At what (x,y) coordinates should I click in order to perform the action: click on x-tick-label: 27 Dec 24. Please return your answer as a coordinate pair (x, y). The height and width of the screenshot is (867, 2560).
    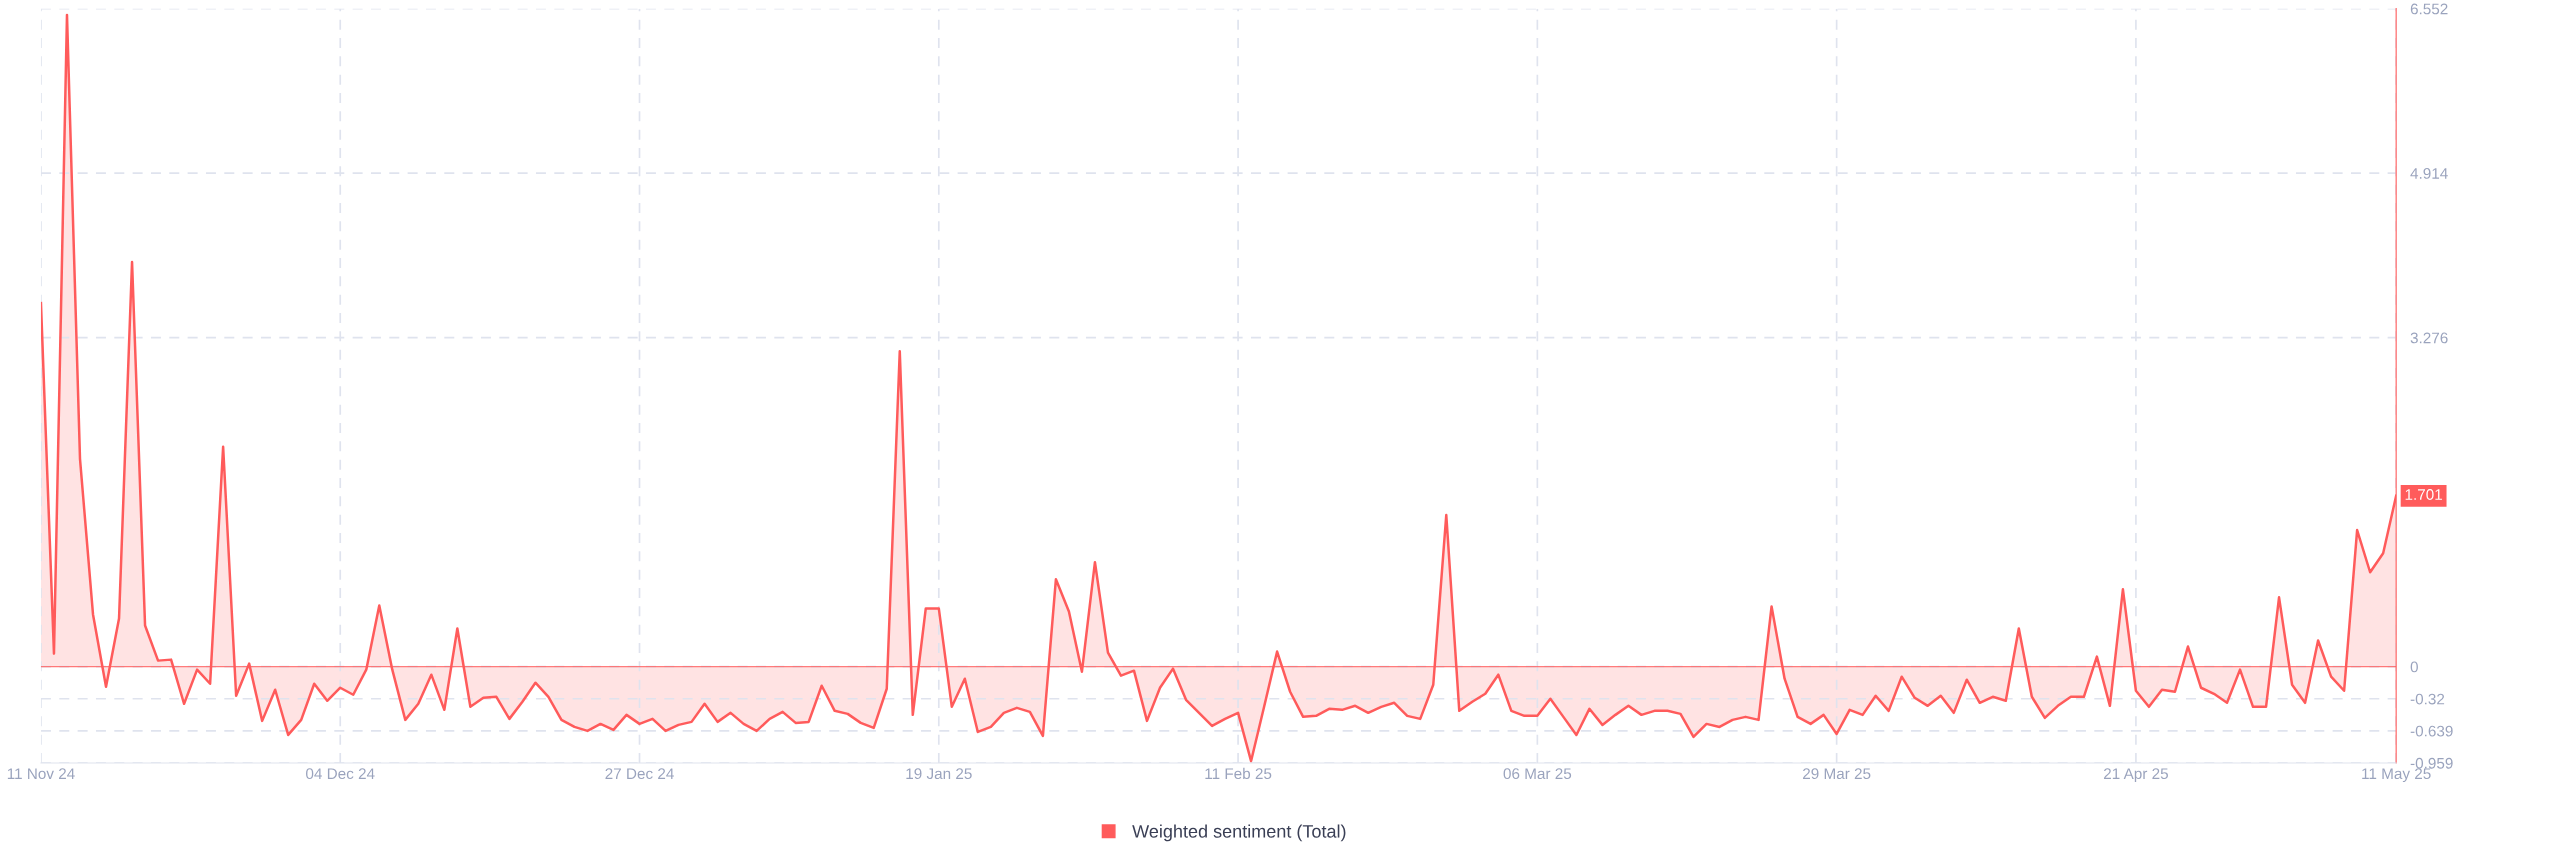
    Looking at the image, I should click on (639, 774).